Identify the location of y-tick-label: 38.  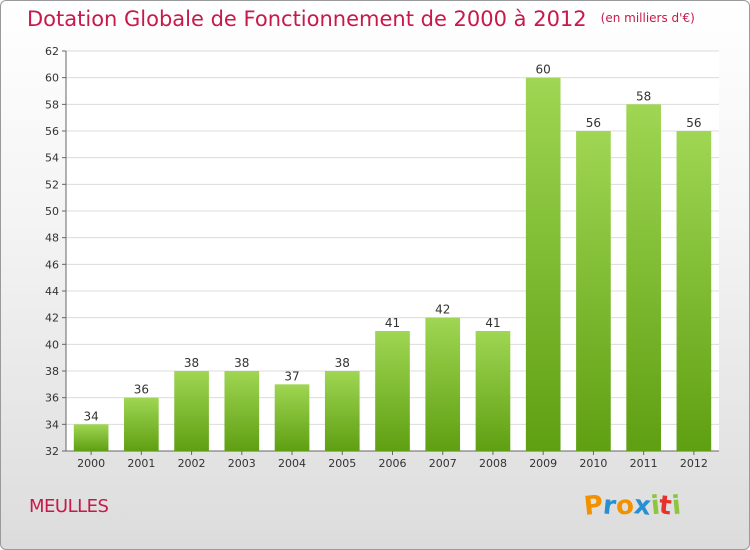
(52, 371).